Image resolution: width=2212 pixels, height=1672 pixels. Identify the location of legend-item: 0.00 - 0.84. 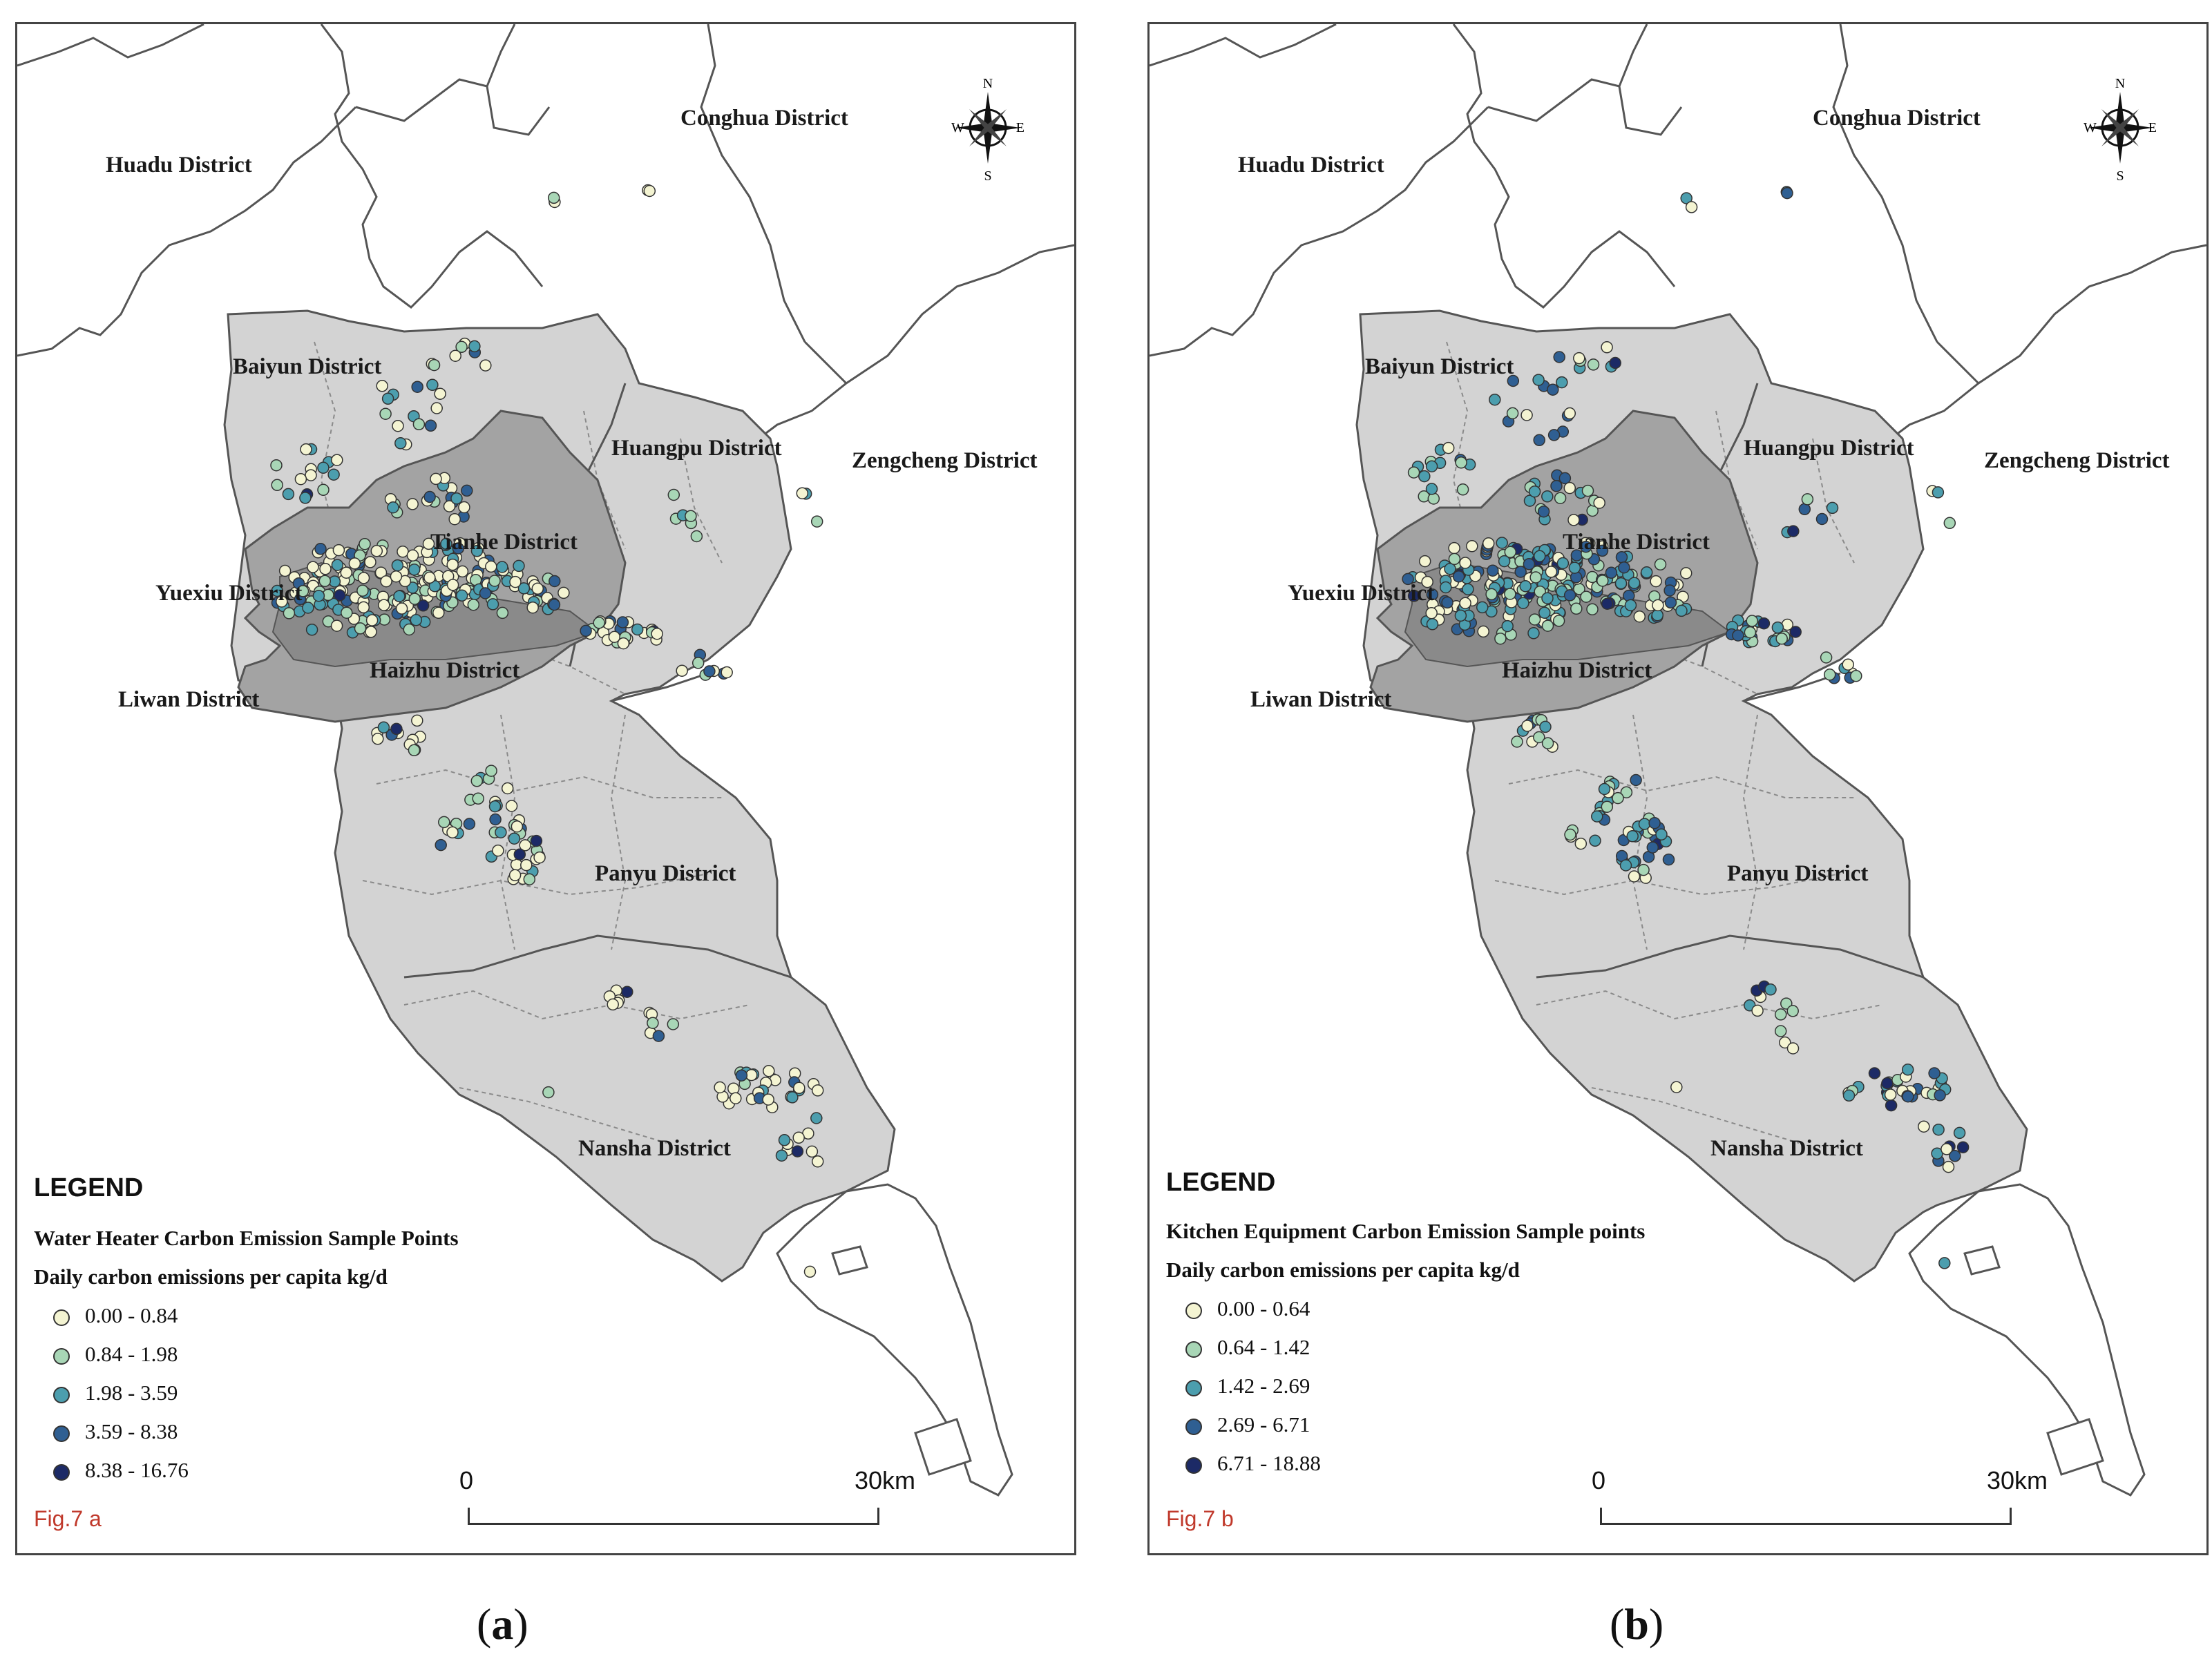
(115, 1315).